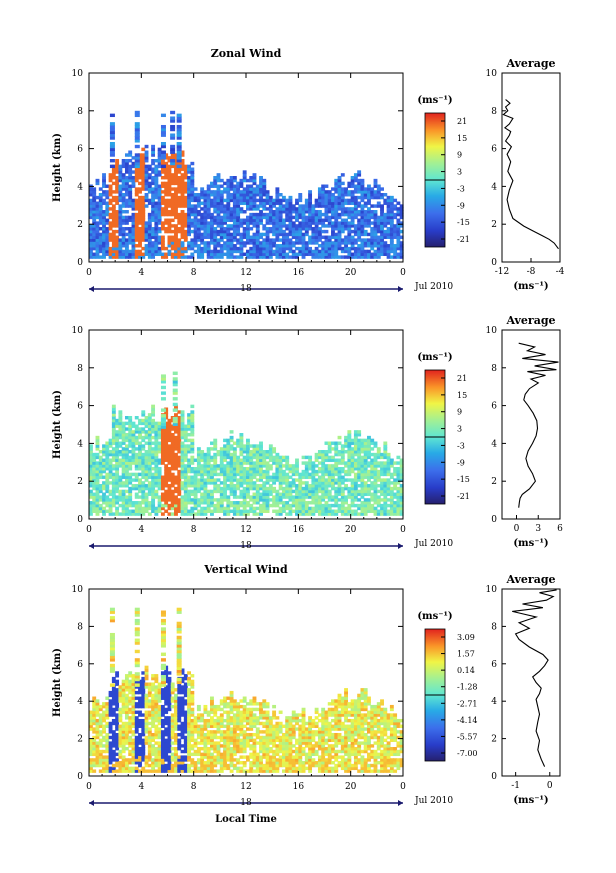  I want to click on date-label: Jul 2010, so click(433, 287).